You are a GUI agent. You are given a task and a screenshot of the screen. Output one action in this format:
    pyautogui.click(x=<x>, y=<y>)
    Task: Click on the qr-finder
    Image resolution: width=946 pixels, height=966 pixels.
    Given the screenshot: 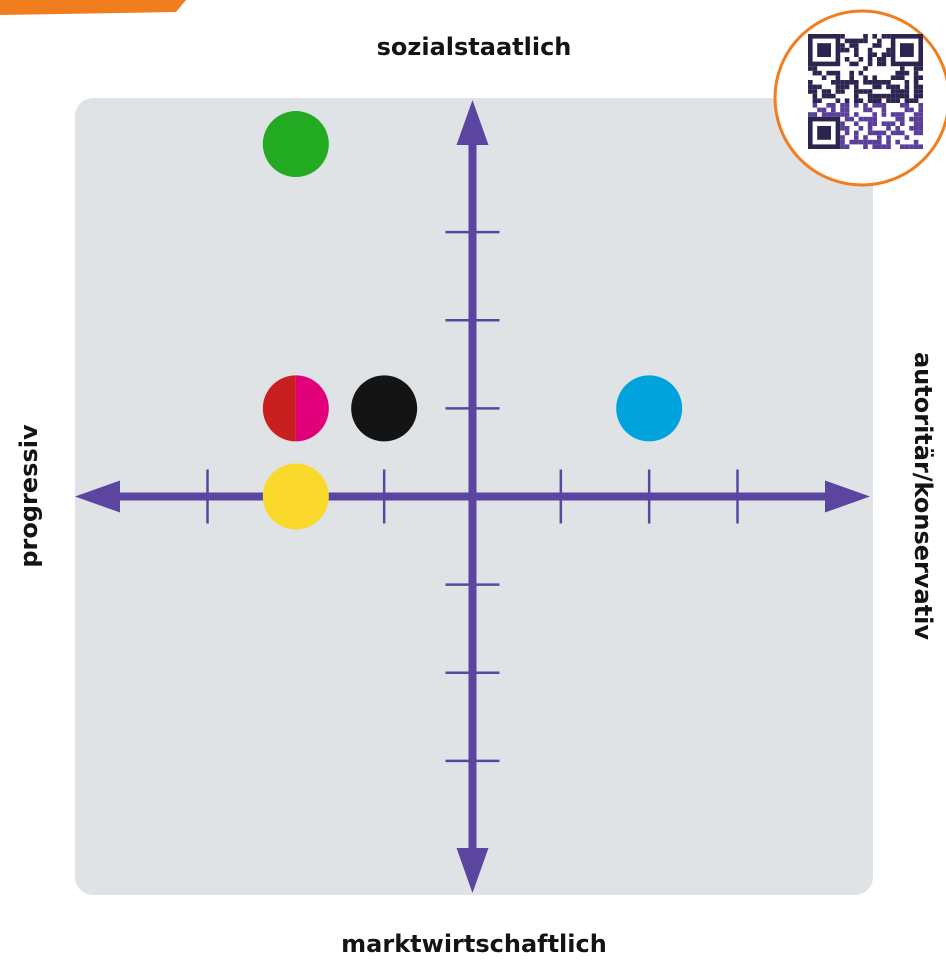 What is the action you would take?
    pyautogui.click(x=824, y=132)
    